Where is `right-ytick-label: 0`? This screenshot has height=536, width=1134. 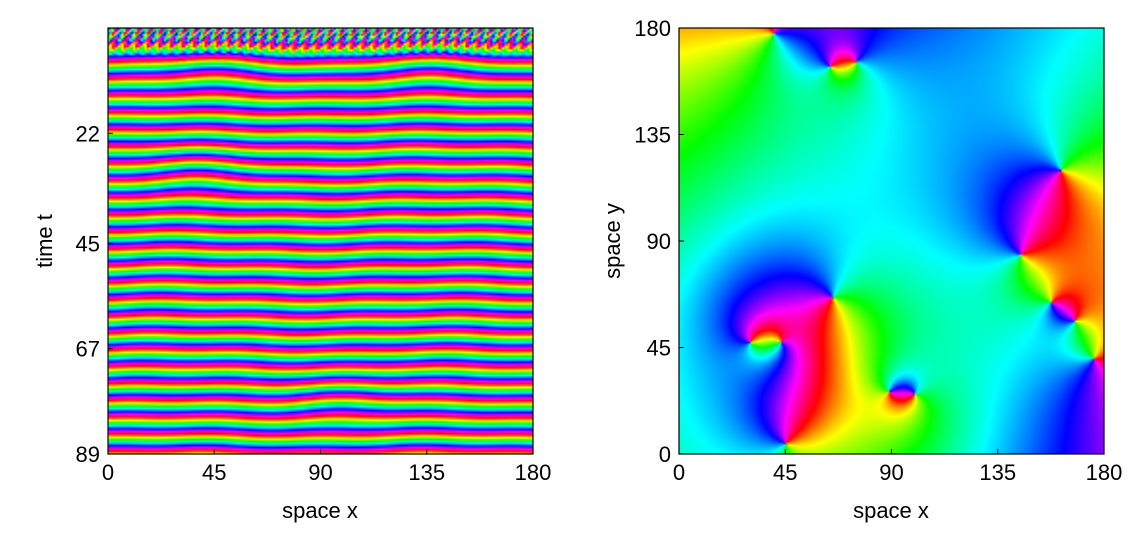
right-ytick-label: 0 is located at coordinates (665, 454).